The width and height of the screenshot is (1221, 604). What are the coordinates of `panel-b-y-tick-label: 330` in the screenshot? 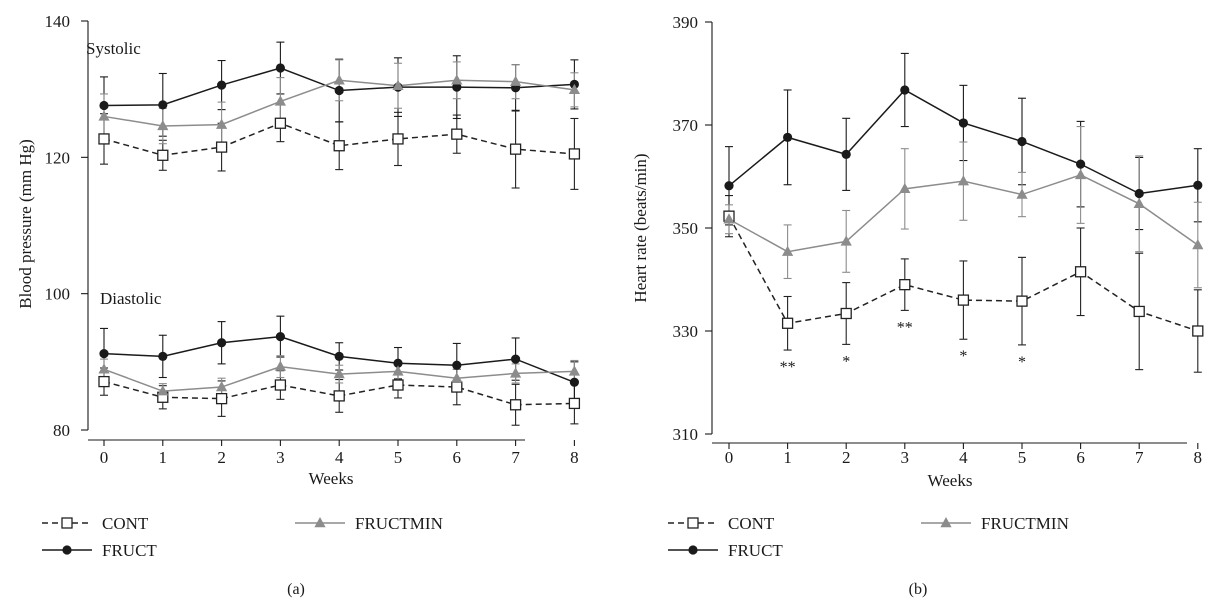 It's located at (686, 331).